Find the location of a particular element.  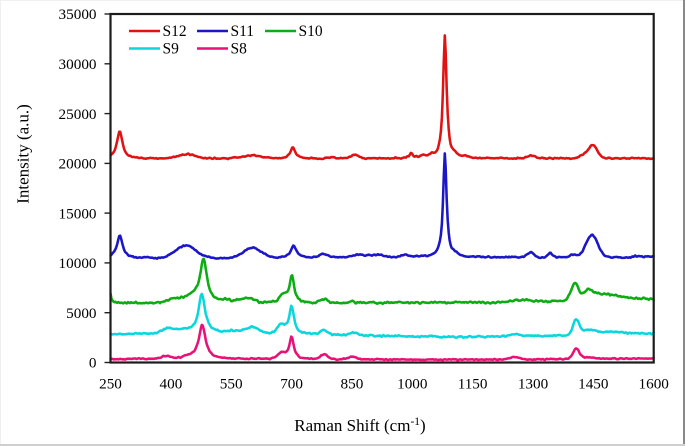

svg-text: S8 is located at coordinates (239, 49).